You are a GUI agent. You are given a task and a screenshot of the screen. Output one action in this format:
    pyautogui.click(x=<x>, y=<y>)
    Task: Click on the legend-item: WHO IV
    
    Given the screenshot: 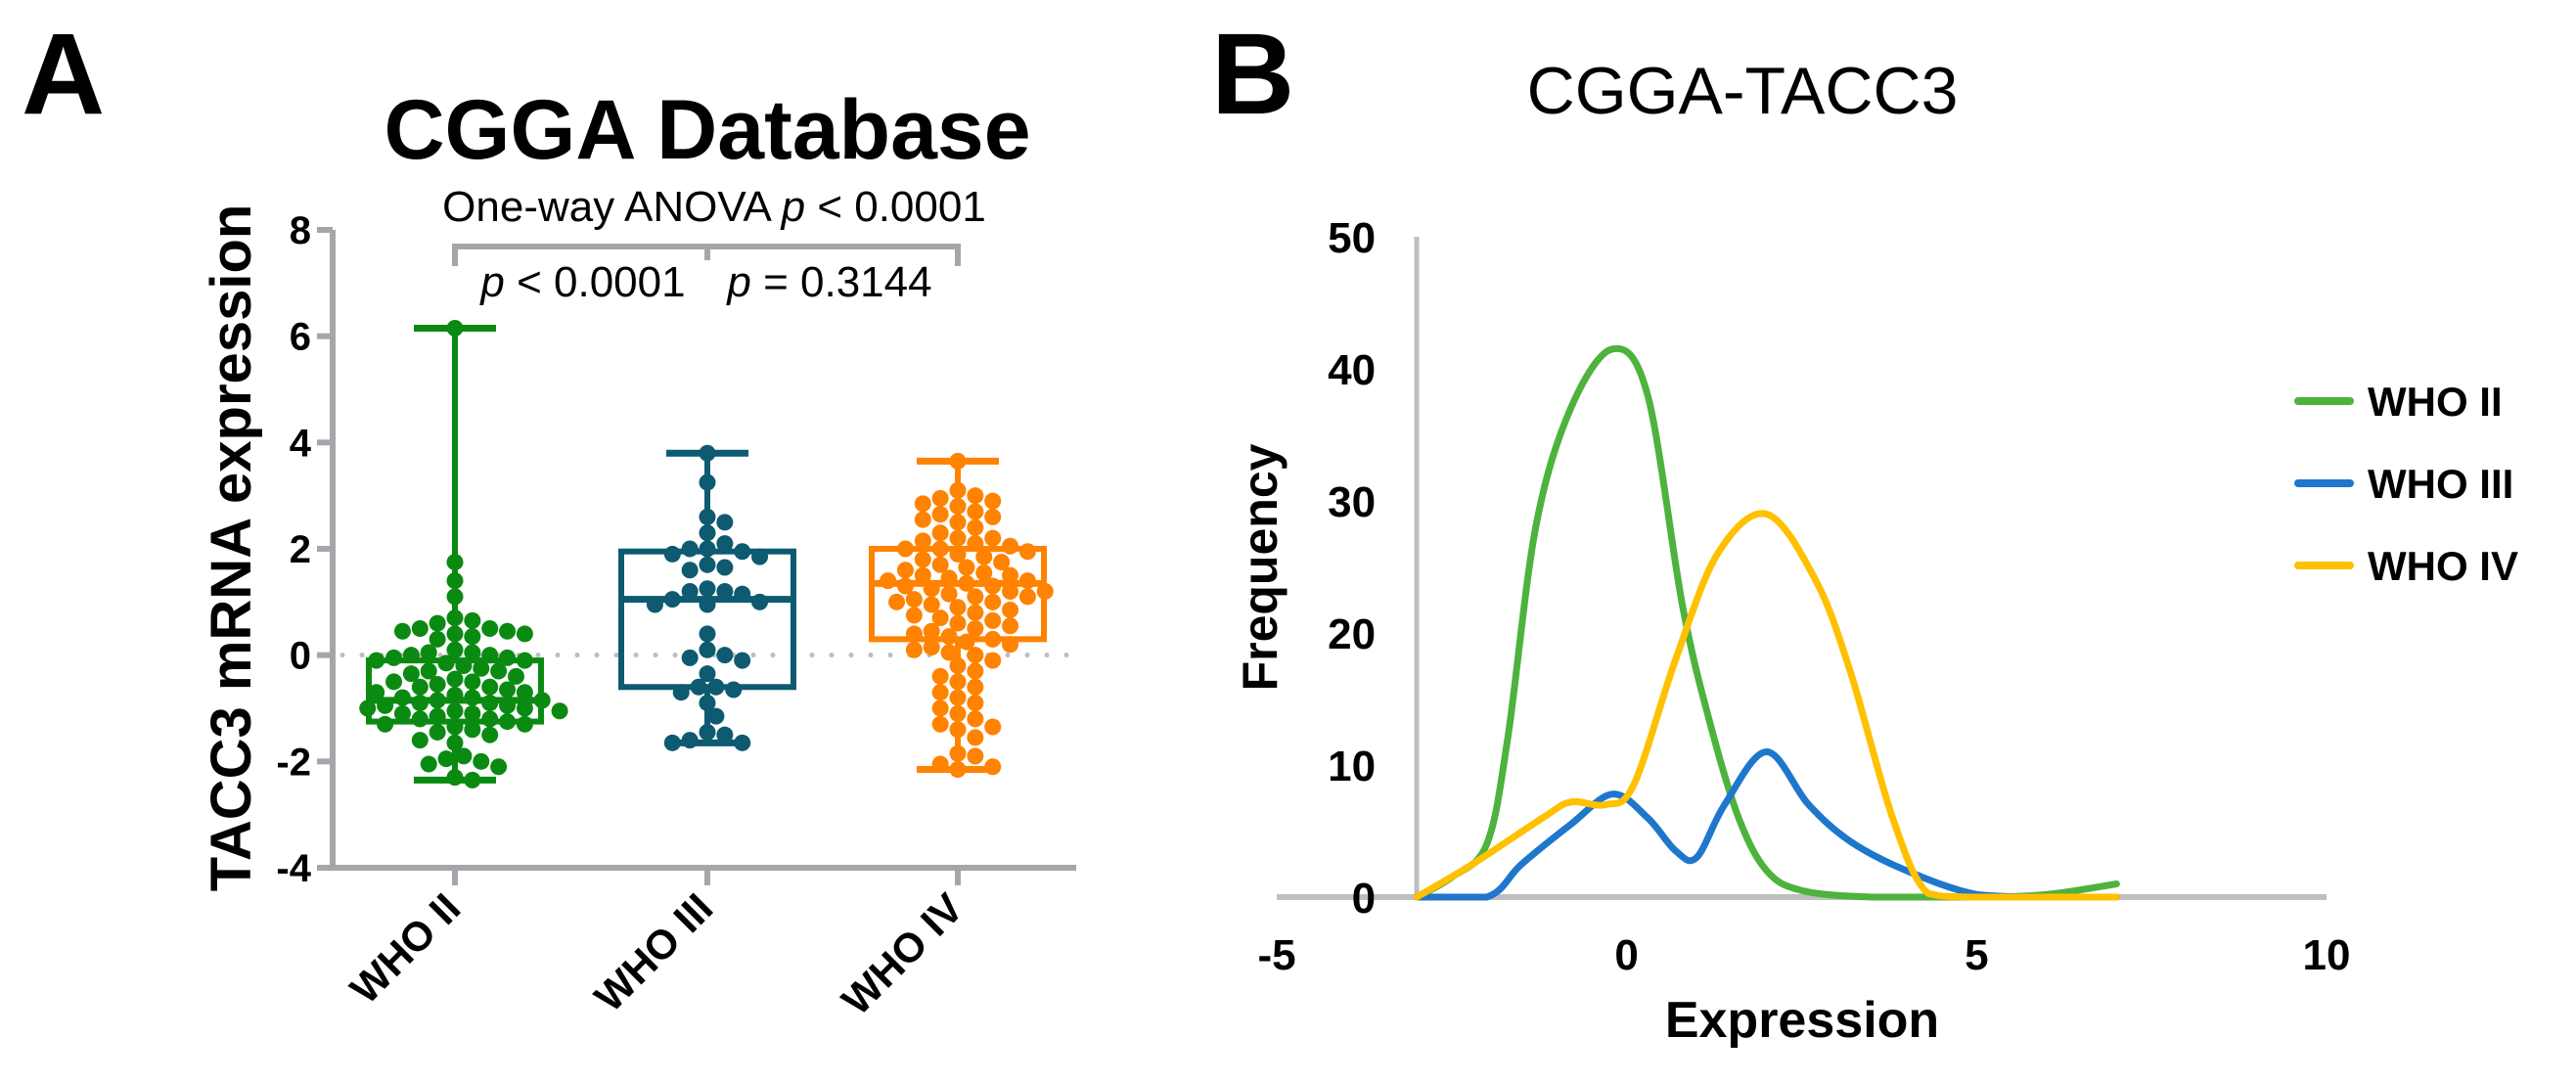 What is the action you would take?
    pyautogui.click(x=2406, y=566)
    